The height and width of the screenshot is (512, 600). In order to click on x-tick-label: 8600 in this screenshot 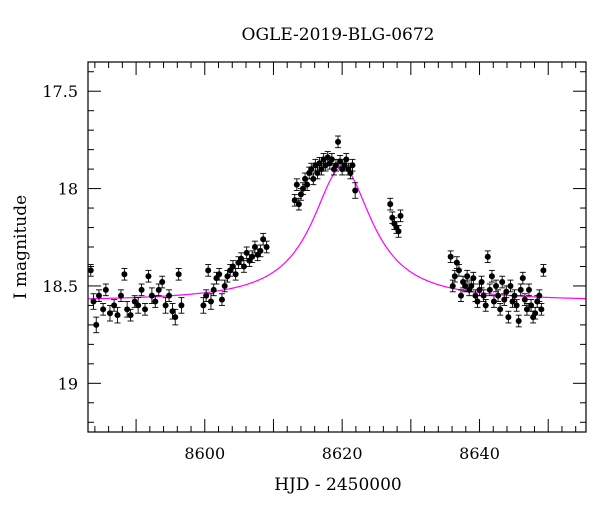, I will do `click(204, 453)`.